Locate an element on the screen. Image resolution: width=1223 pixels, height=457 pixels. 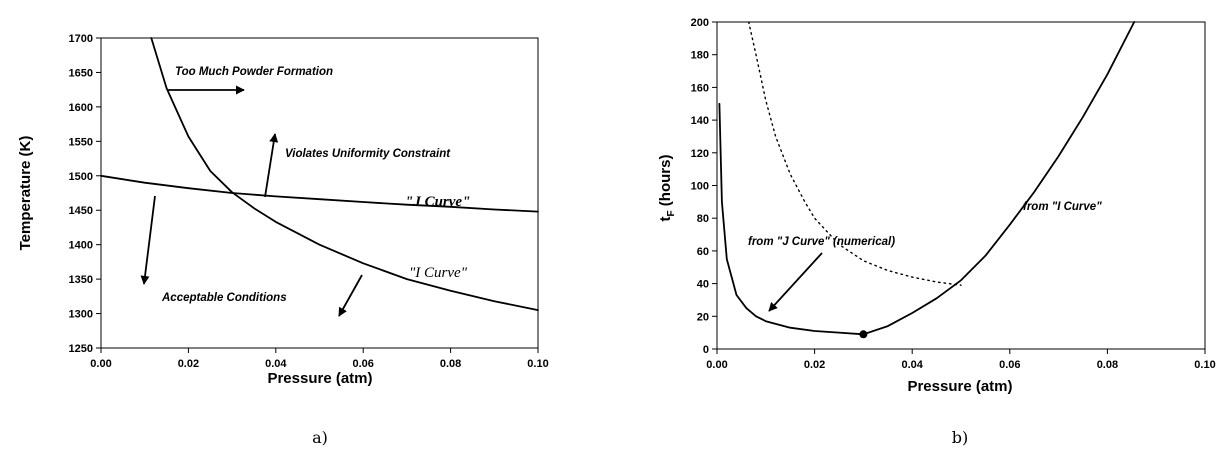
arrow-uniformity is located at coordinates (271, 165).